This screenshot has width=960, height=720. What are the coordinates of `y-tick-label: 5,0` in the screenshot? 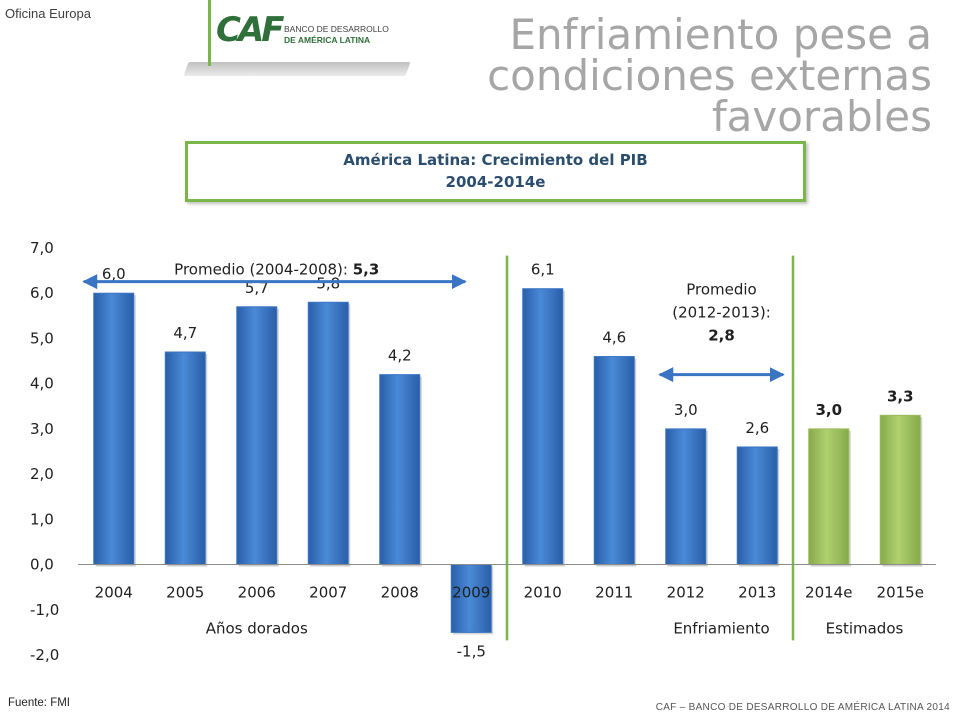 It's located at (42, 338).